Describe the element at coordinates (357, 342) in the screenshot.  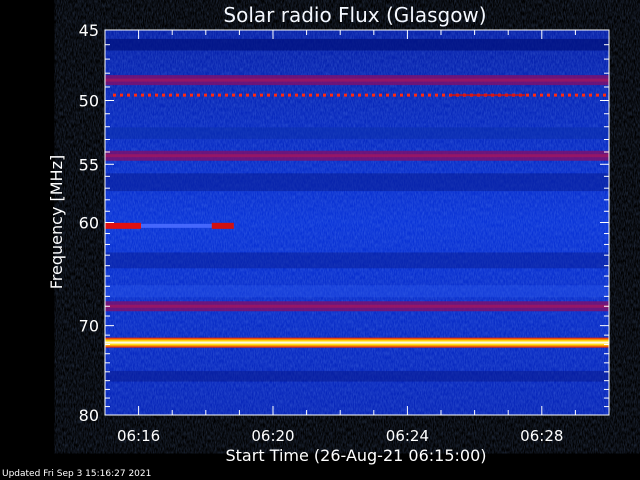
I see `carrier-line` at that location.